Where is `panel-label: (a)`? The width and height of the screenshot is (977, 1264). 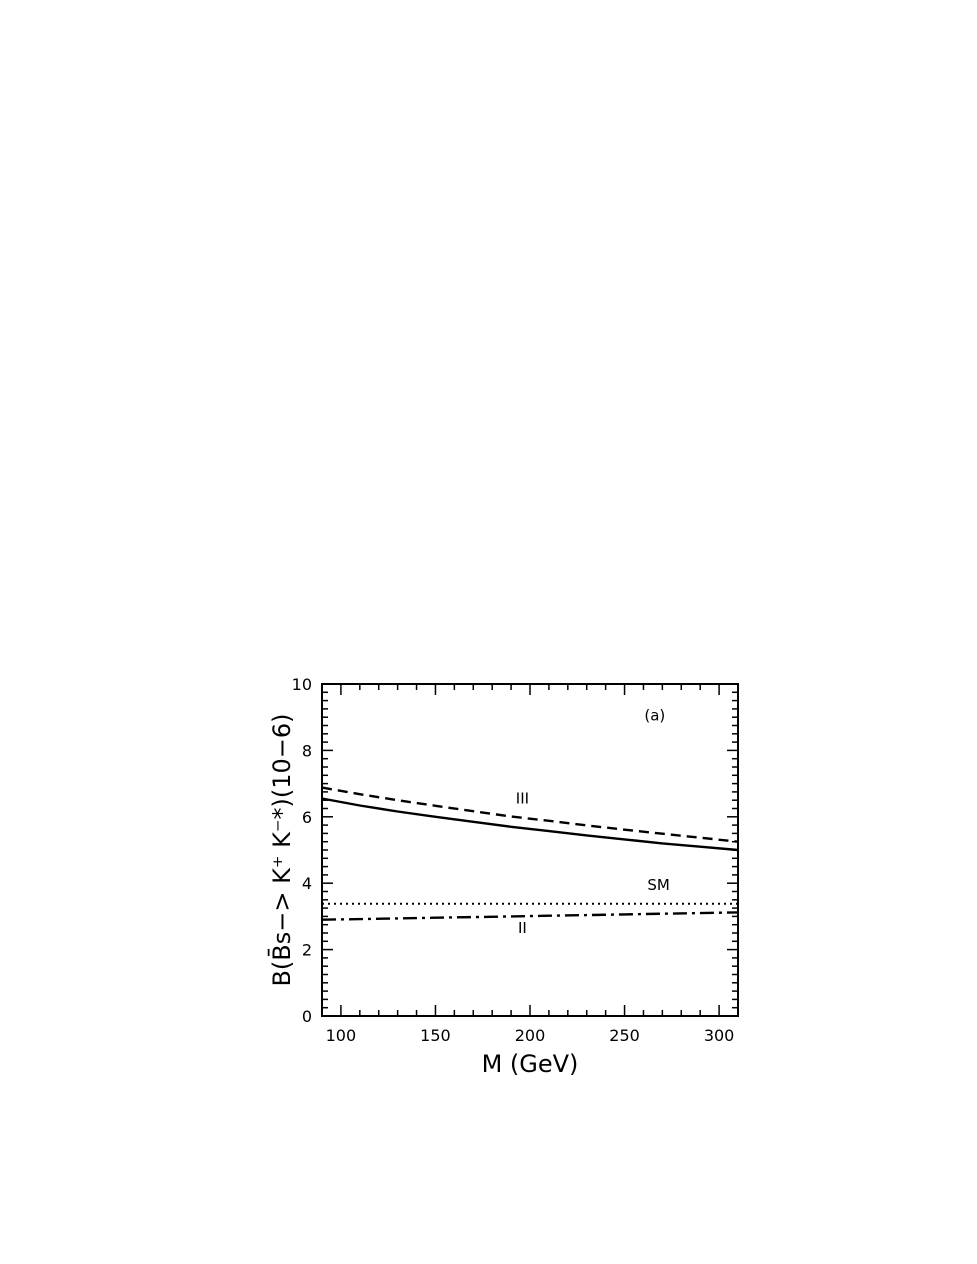
panel-label: (a) is located at coordinates (654, 716).